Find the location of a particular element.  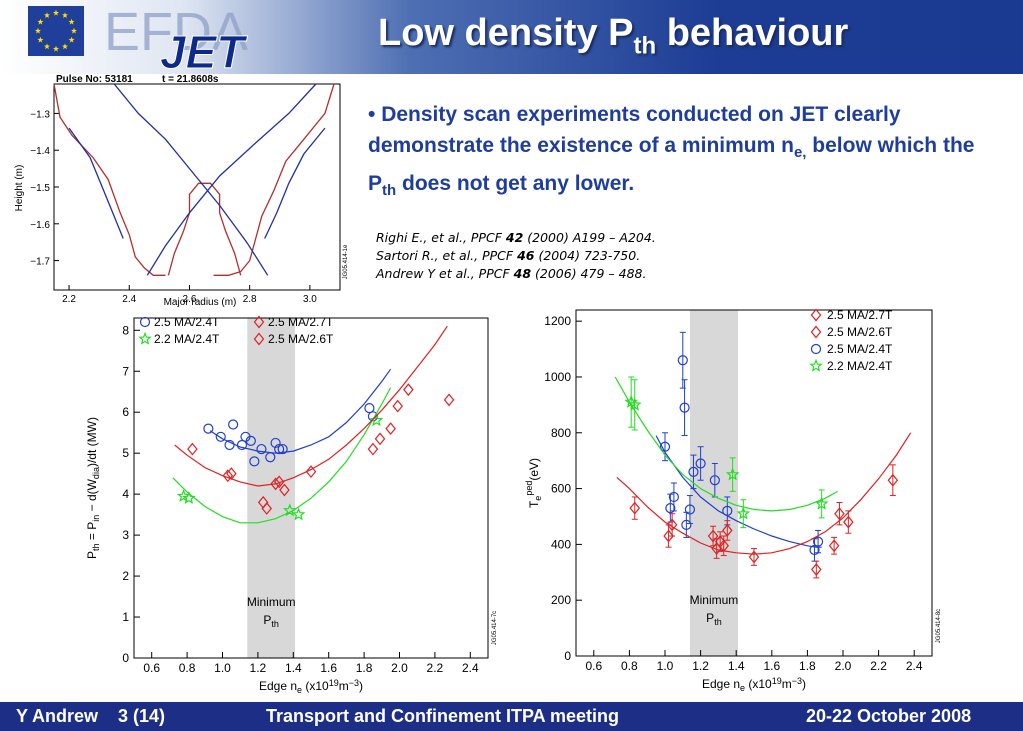

y-tick-label: 1000 is located at coordinates (557, 377).